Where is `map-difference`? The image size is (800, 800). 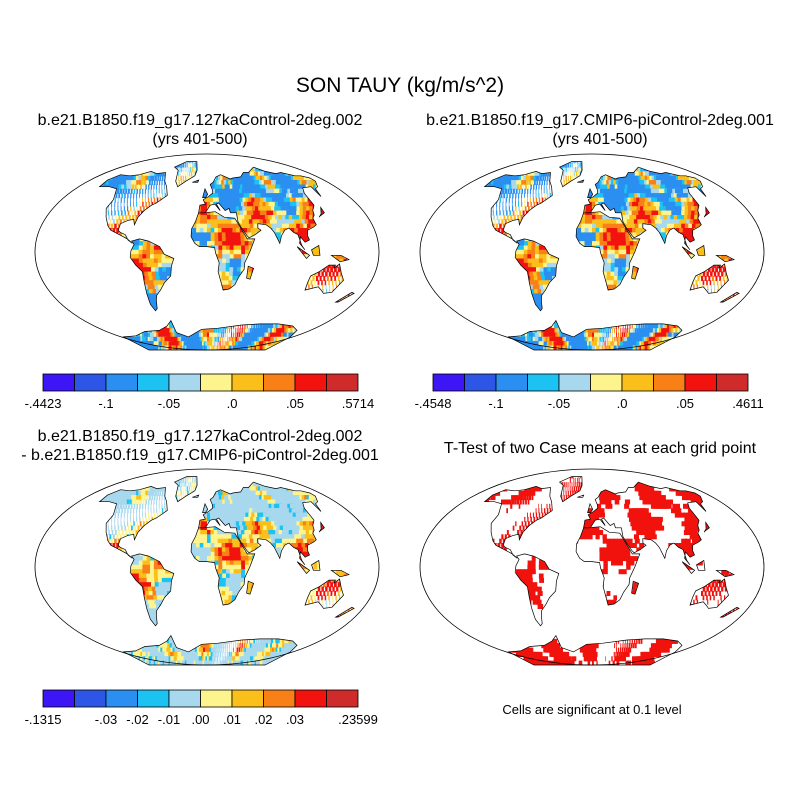
map-difference is located at coordinates (207, 567).